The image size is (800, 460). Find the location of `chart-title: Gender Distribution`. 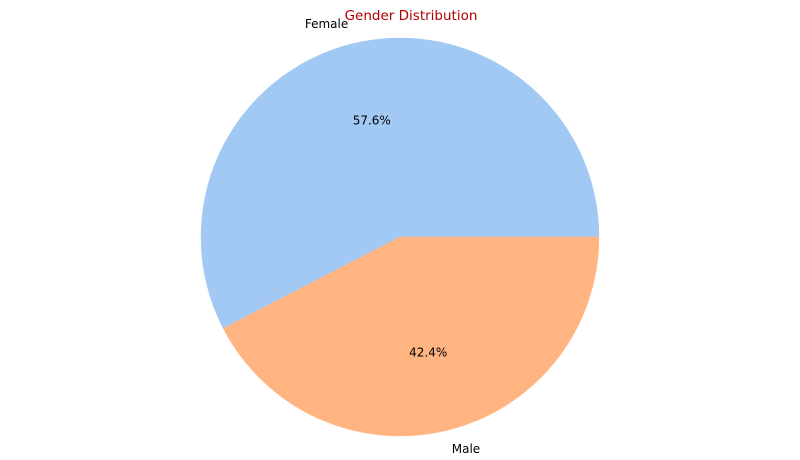

chart-title: Gender Distribution is located at coordinates (411, 16).